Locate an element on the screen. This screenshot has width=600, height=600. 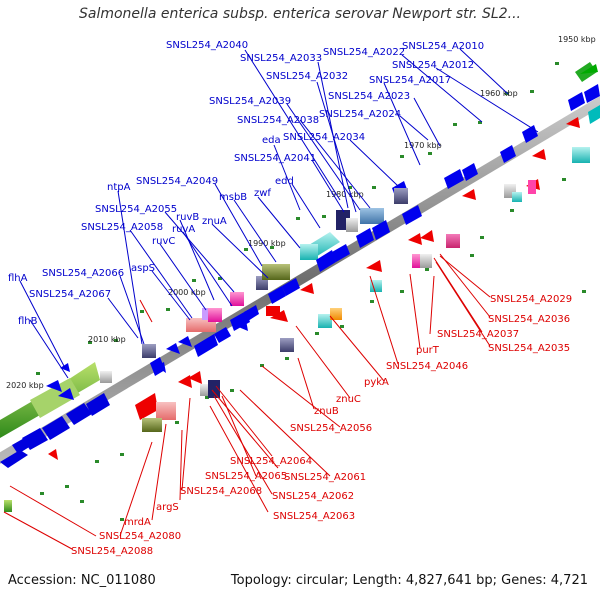
gene-label-SNSL254_A2080: SNSL254_A2080 is located at coordinates (140, 536).